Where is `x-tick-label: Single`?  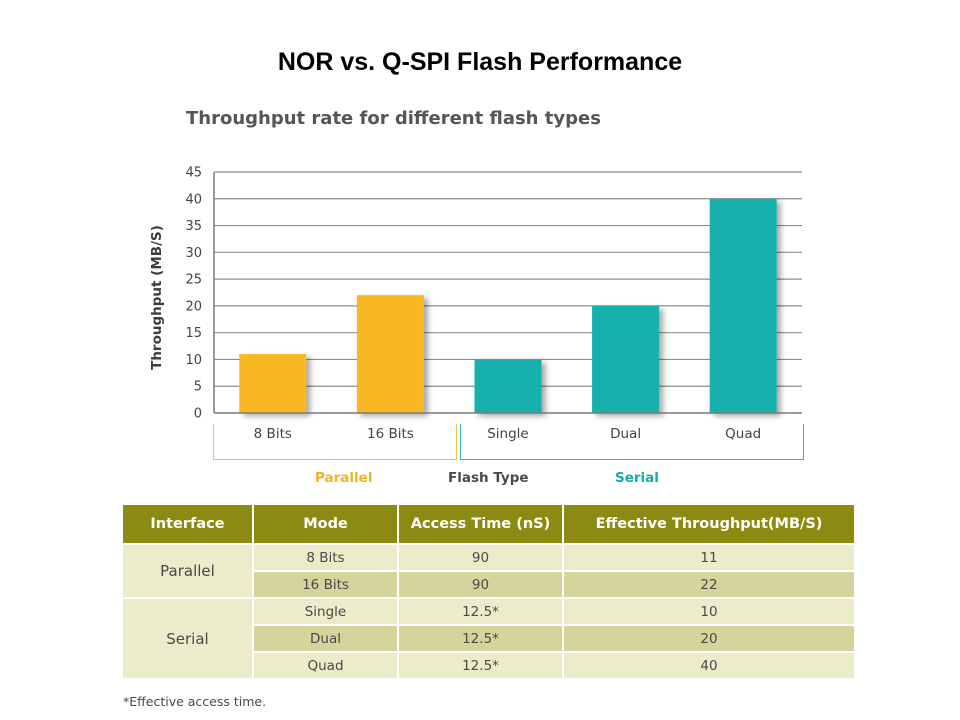 x-tick-label: Single is located at coordinates (508, 434).